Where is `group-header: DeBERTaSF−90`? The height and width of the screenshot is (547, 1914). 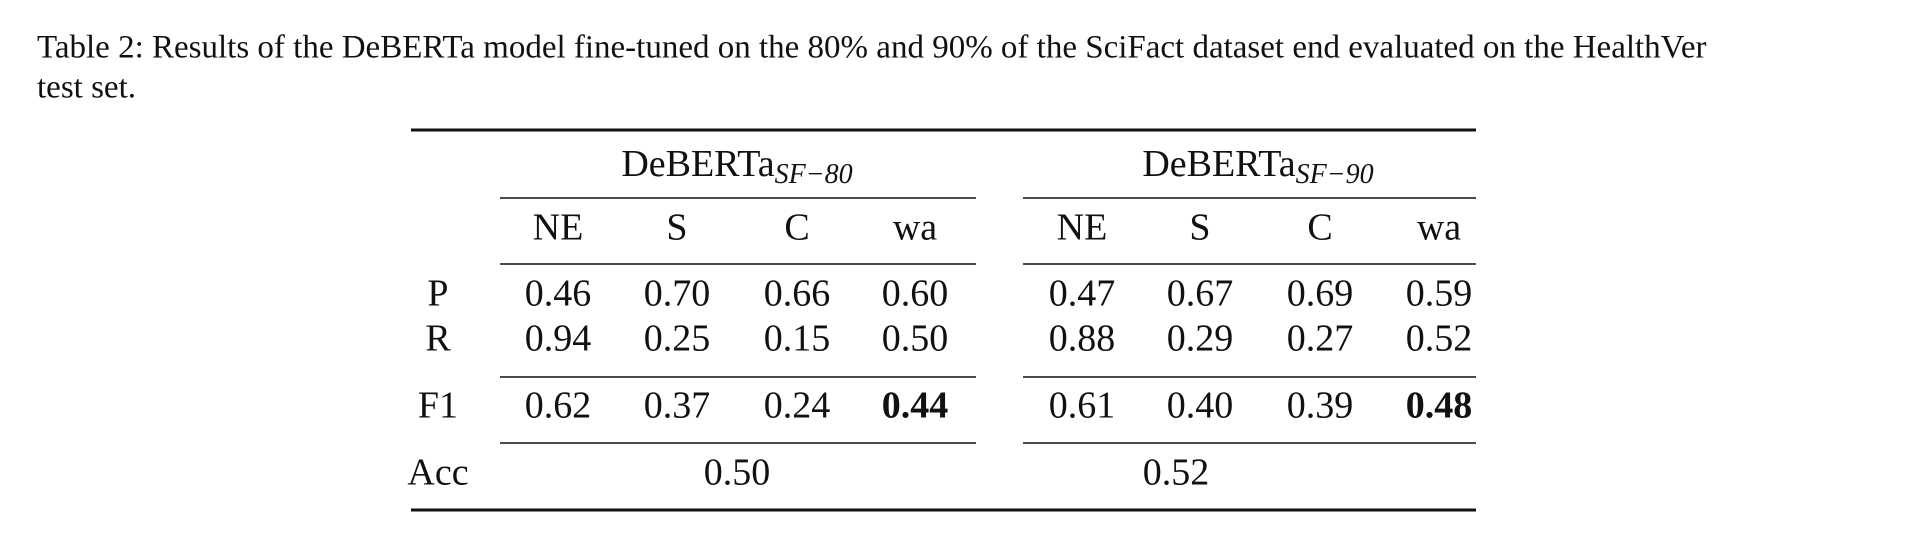 group-header: DeBERTaSF−90 is located at coordinates (1257, 167).